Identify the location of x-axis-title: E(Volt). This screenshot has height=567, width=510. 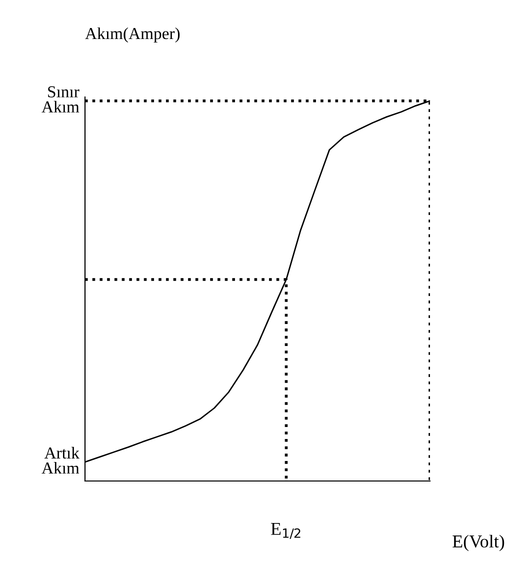
(478, 543).